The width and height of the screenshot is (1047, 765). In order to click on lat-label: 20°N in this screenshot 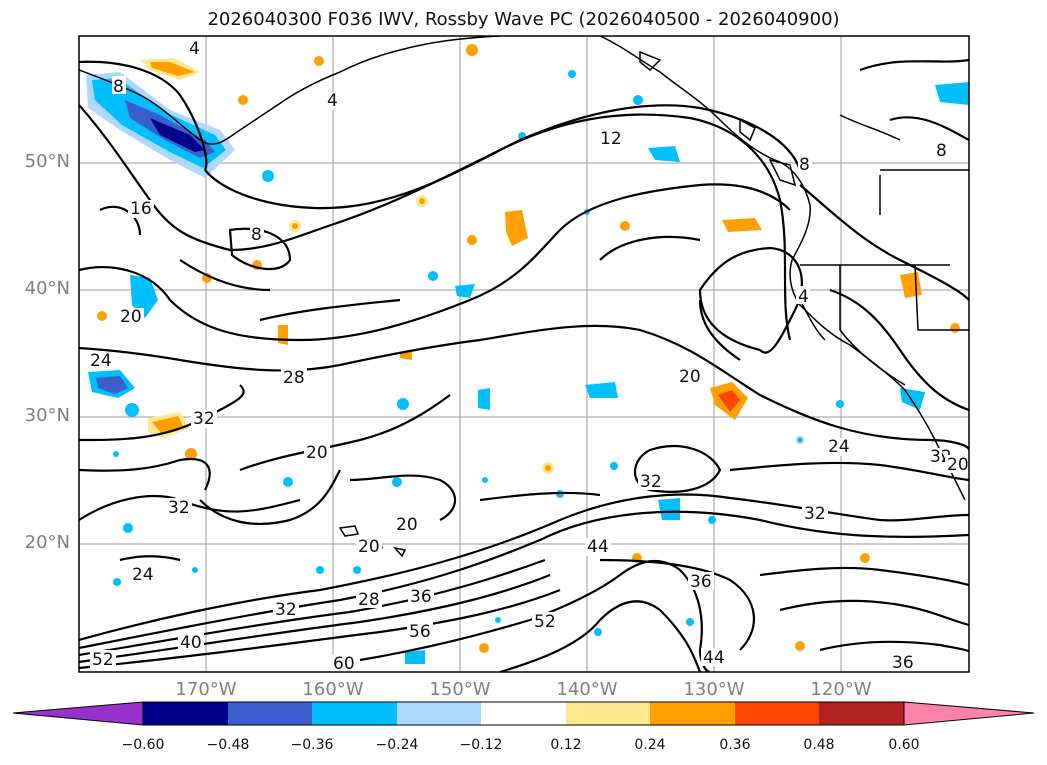, I will do `click(47, 542)`.